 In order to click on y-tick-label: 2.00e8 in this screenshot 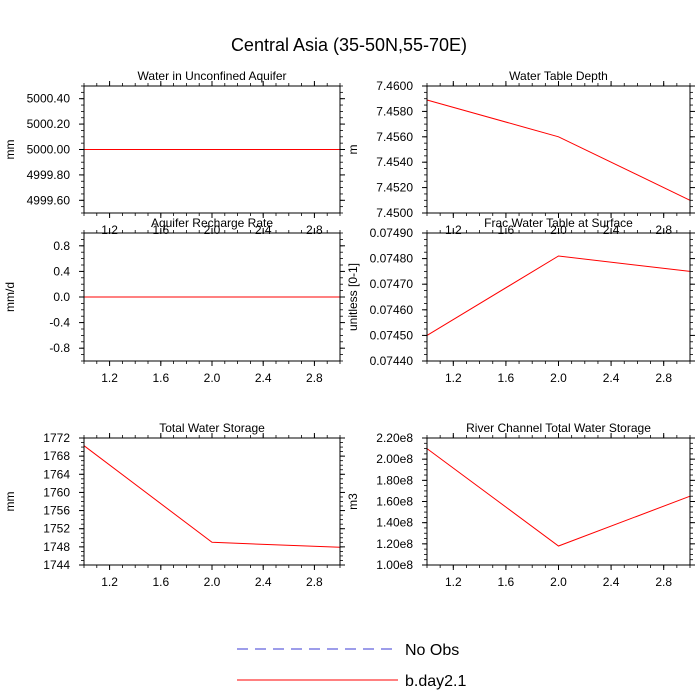, I will do `click(394, 459)`.